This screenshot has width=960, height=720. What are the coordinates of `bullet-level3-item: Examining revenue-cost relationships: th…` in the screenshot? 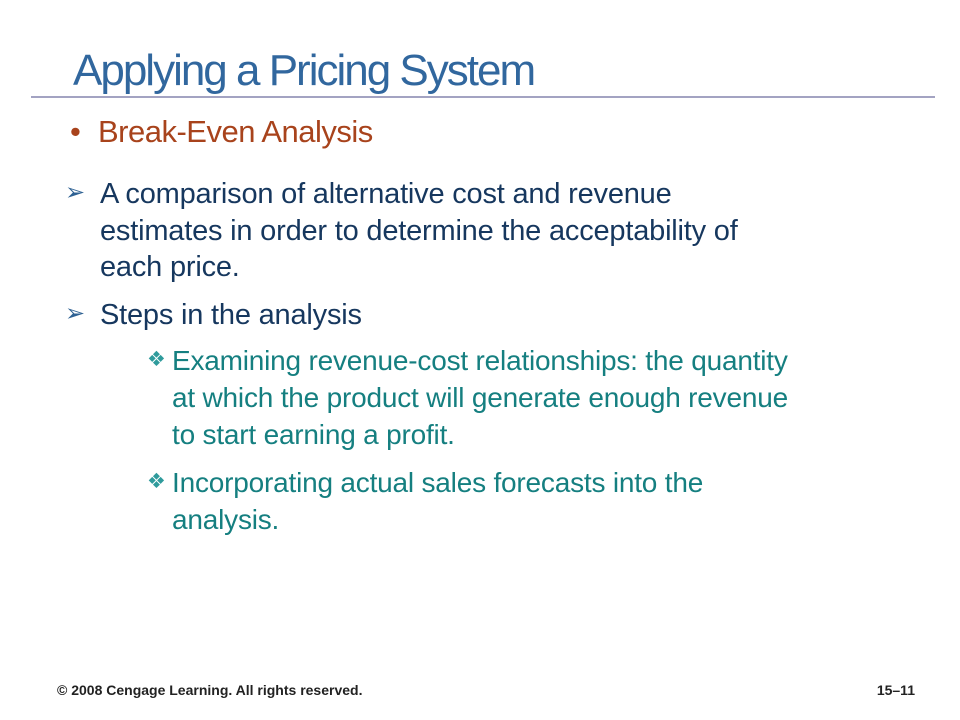 It's located at (480, 397).